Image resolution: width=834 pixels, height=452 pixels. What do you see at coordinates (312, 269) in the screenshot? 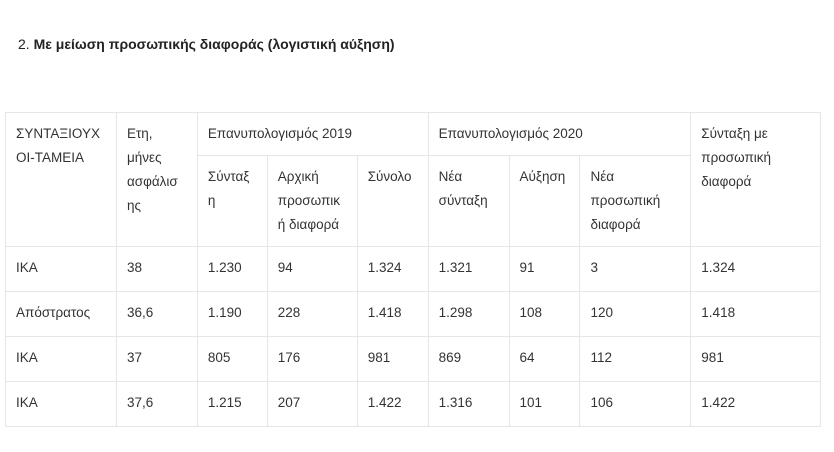
I see `table-cell: 94` at bounding box center [312, 269].